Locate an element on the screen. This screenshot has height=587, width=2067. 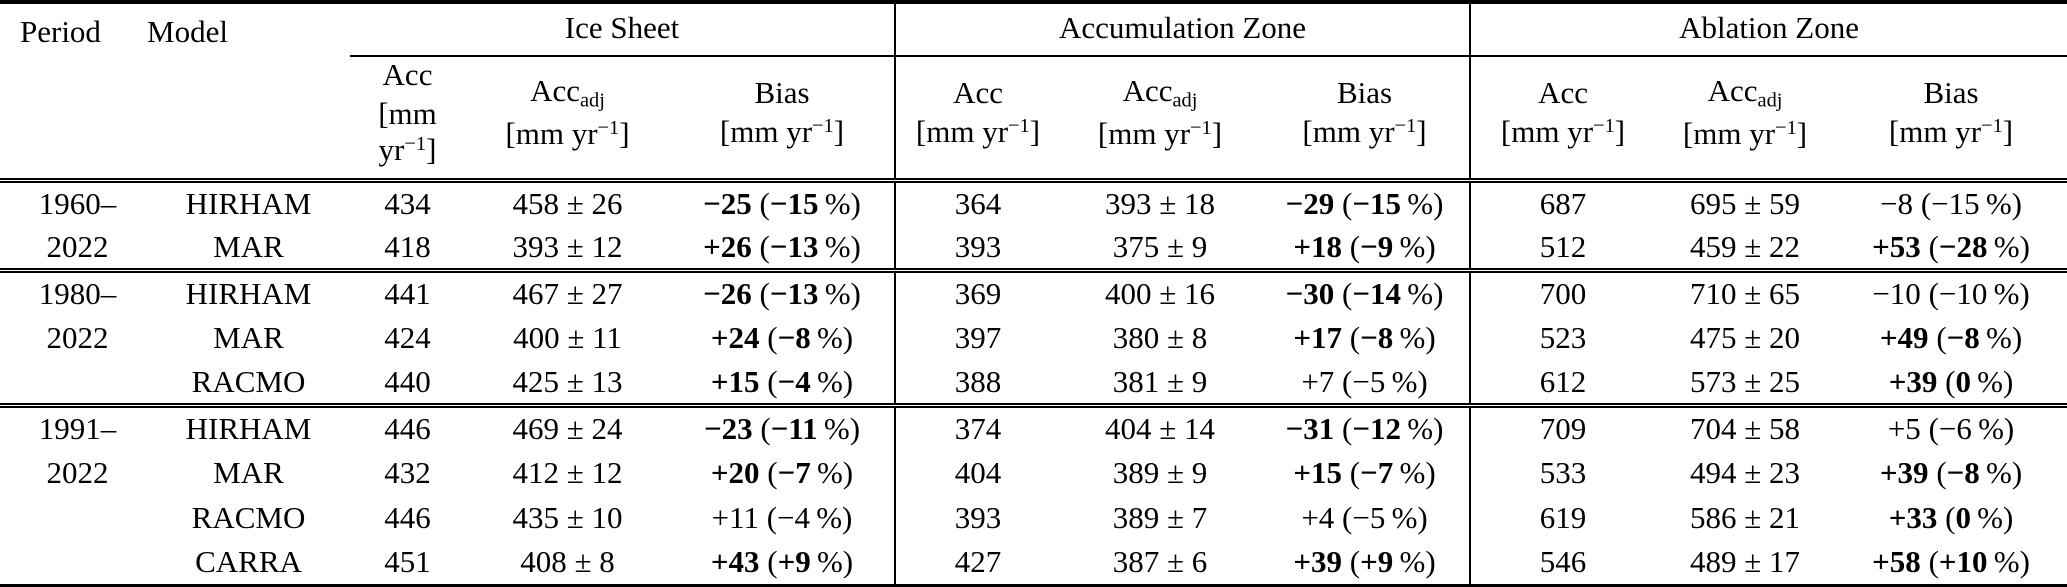
col-header-ablation-zone-acc: Acc [mm yr−1] is located at coordinates (1562, 118).